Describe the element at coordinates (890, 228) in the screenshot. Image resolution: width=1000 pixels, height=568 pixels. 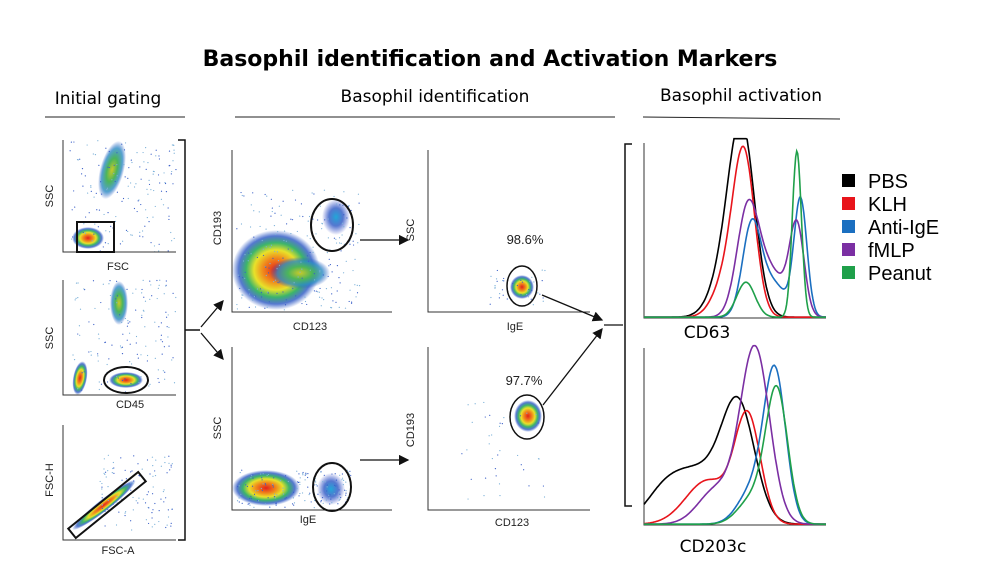
I see `legend: PBS KLH Anti-IgE fMLP Peanut` at that location.